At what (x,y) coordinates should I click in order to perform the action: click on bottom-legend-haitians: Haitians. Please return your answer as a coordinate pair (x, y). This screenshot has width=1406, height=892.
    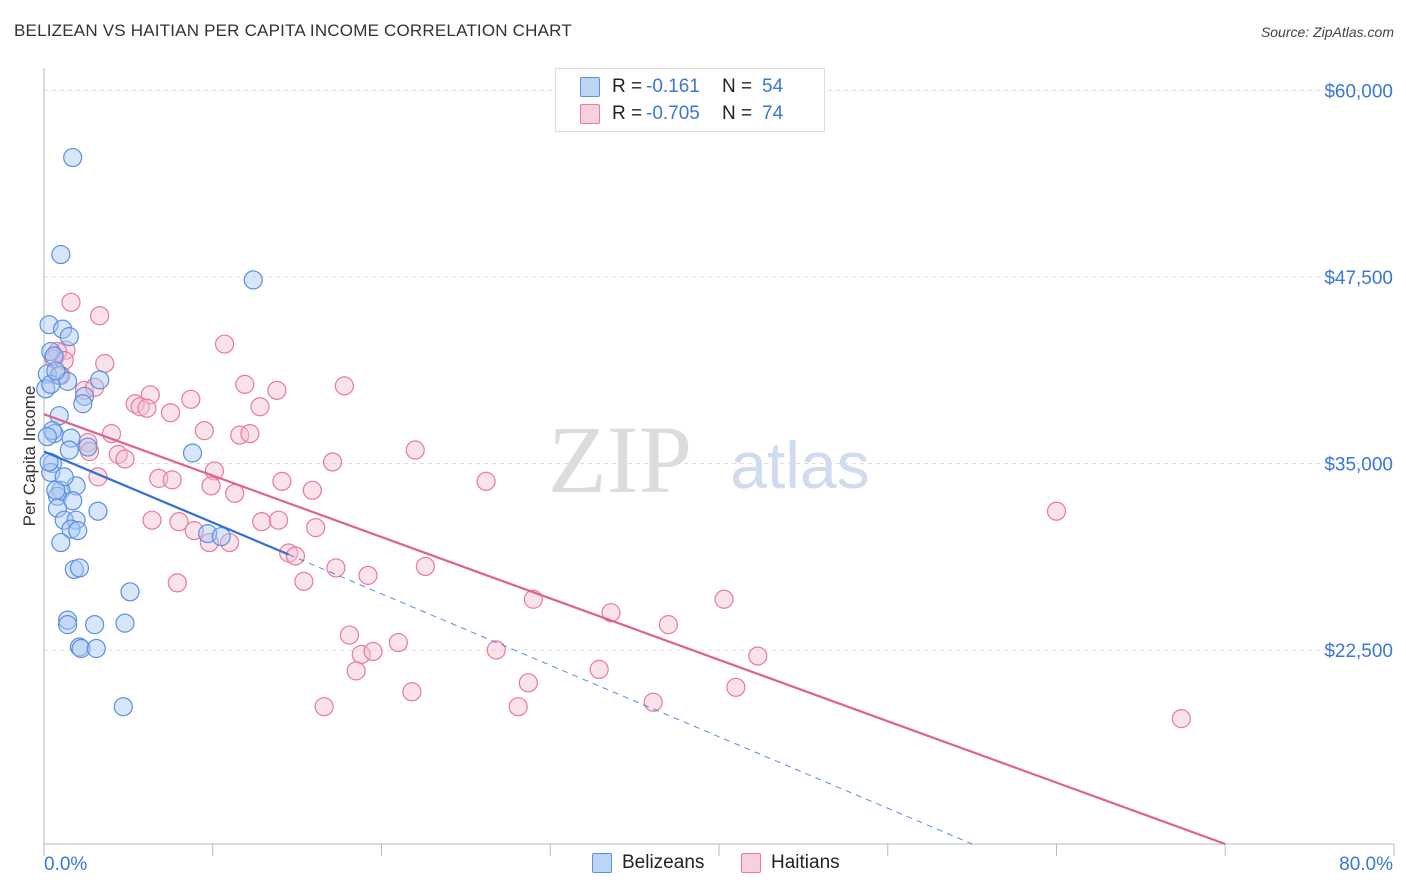
    Looking at the image, I should click on (790, 863).